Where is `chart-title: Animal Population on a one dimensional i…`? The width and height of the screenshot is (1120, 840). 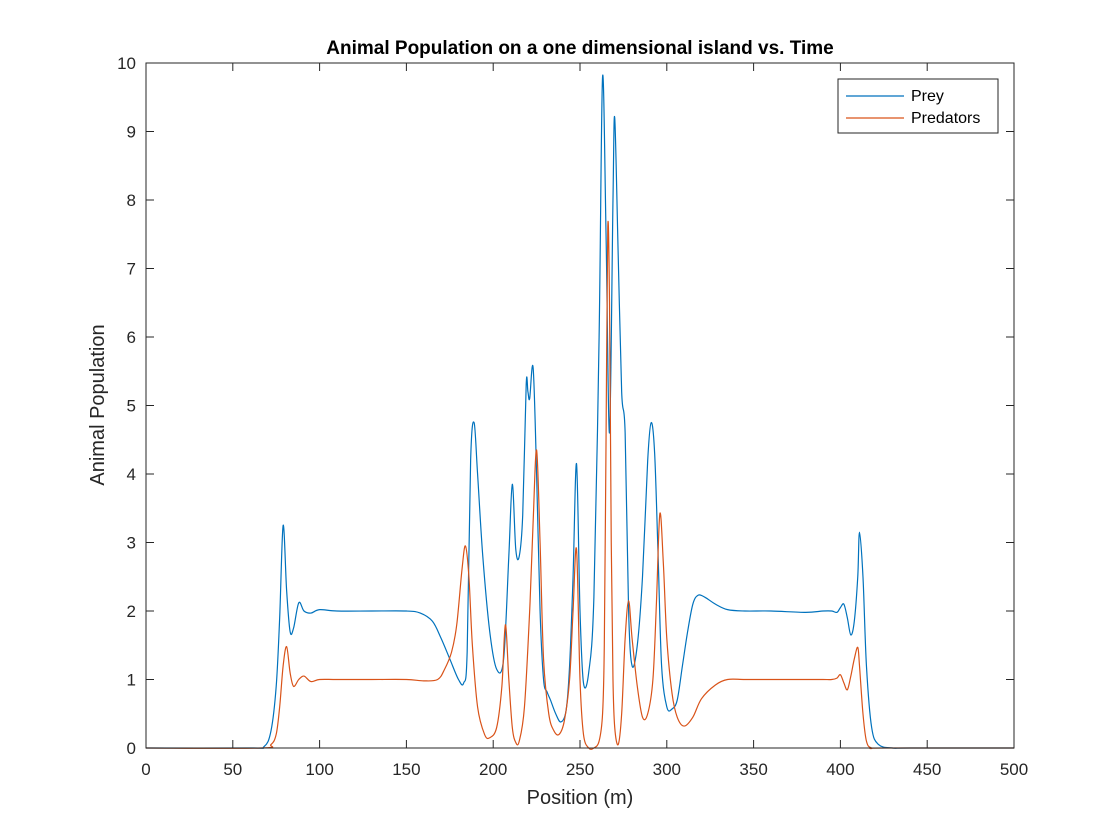
chart-title: Animal Population on a one dimensional i… is located at coordinates (579, 48).